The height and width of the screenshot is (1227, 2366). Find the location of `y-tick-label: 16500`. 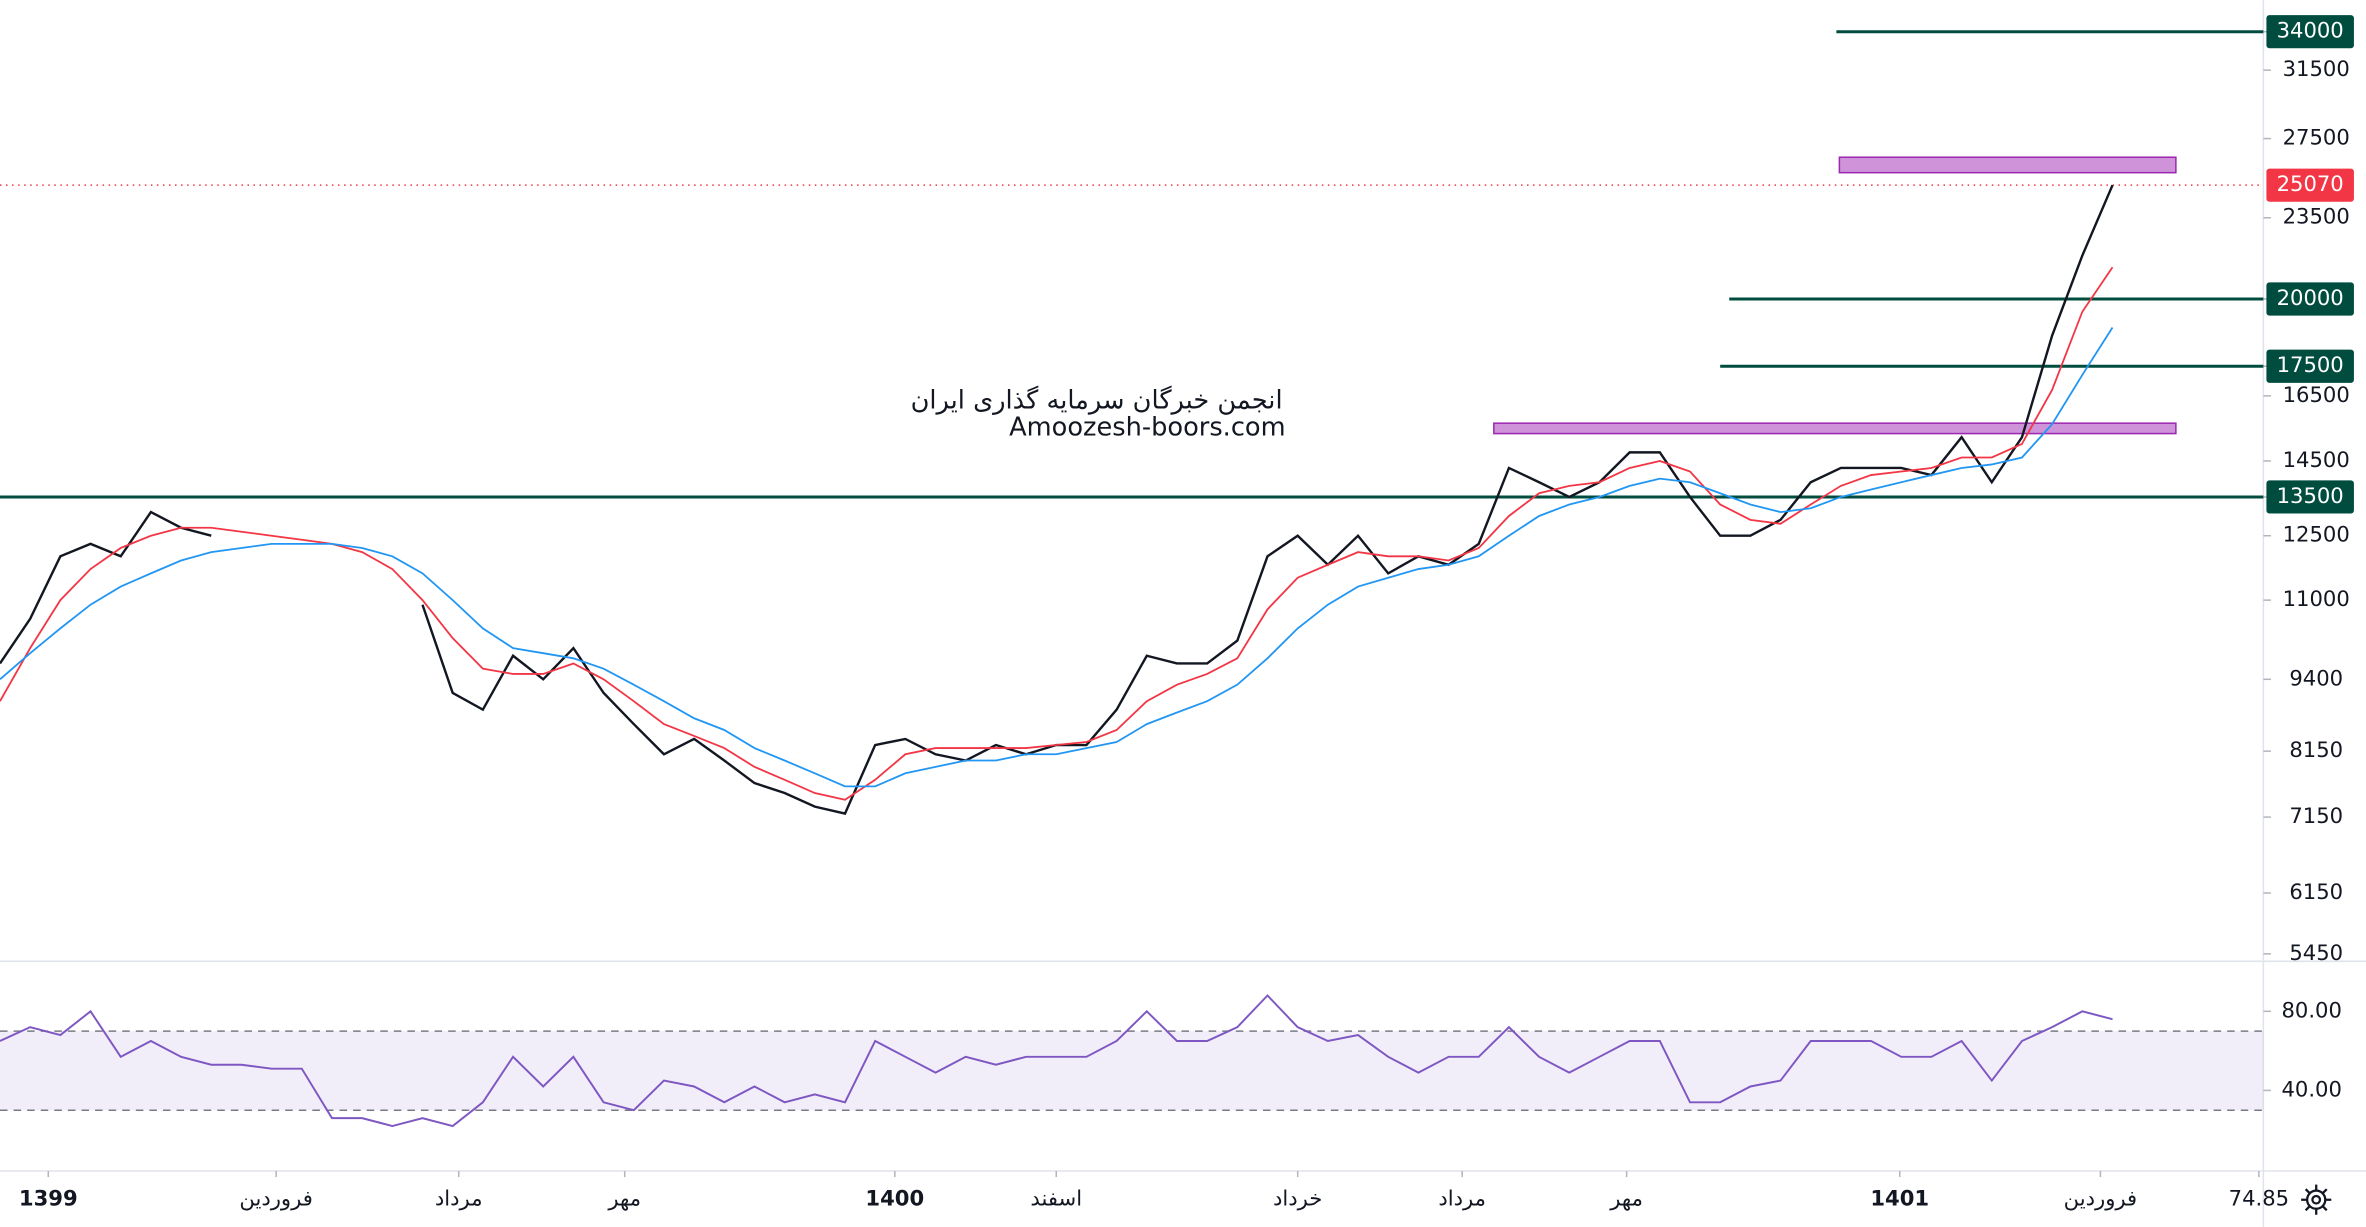

y-tick-label: 16500 is located at coordinates (2316, 394).